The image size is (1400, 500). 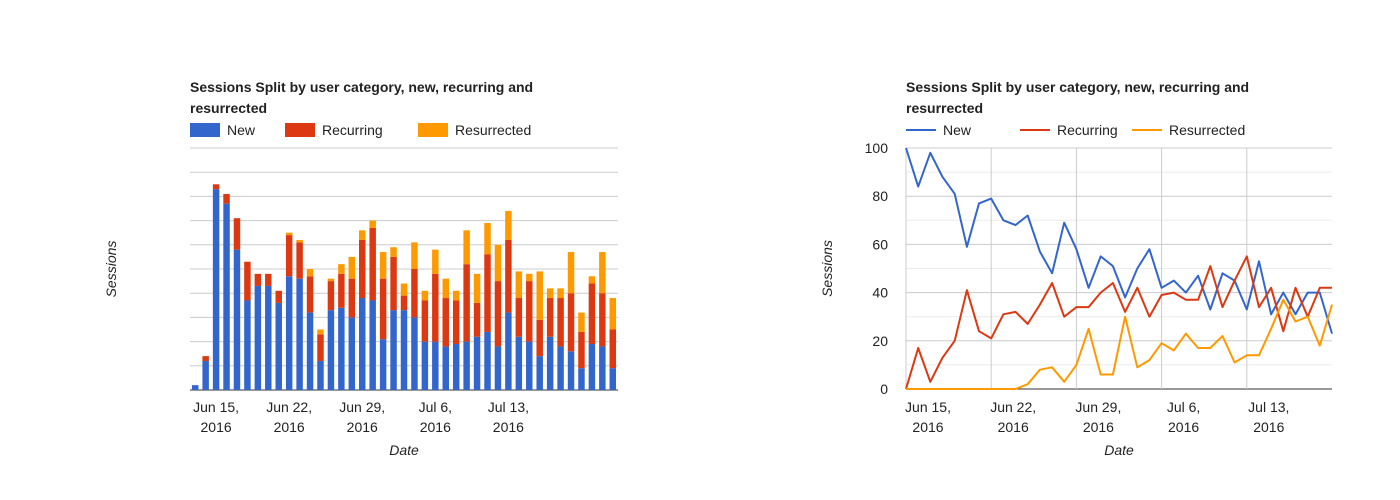 What do you see at coordinates (880, 341) in the screenshot?
I see `y-tick-label: 20` at bounding box center [880, 341].